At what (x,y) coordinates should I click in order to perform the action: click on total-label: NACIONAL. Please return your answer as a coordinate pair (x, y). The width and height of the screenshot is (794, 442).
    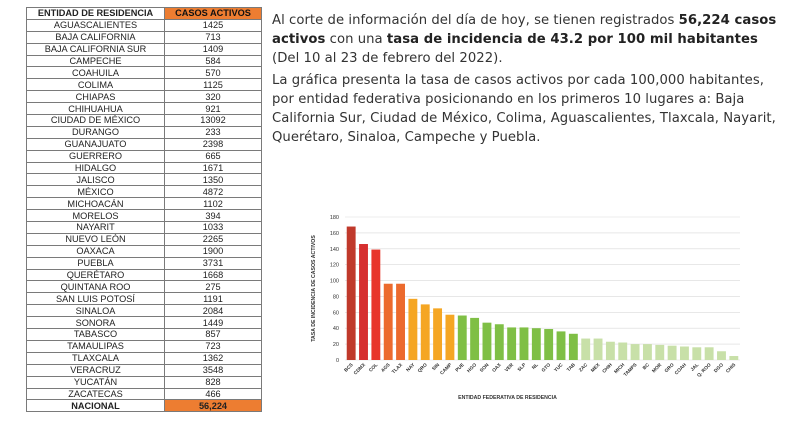
    Looking at the image, I should click on (95, 406).